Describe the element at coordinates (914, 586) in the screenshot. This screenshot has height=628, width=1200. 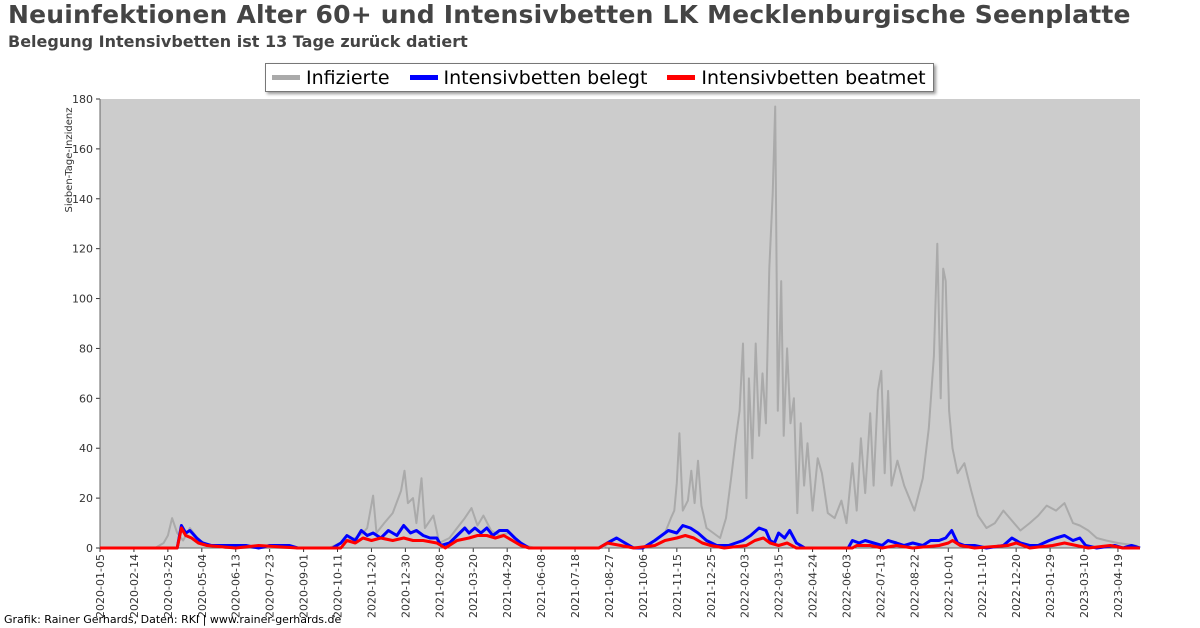
I see `x-tick-label: 2022-08-22` at that location.